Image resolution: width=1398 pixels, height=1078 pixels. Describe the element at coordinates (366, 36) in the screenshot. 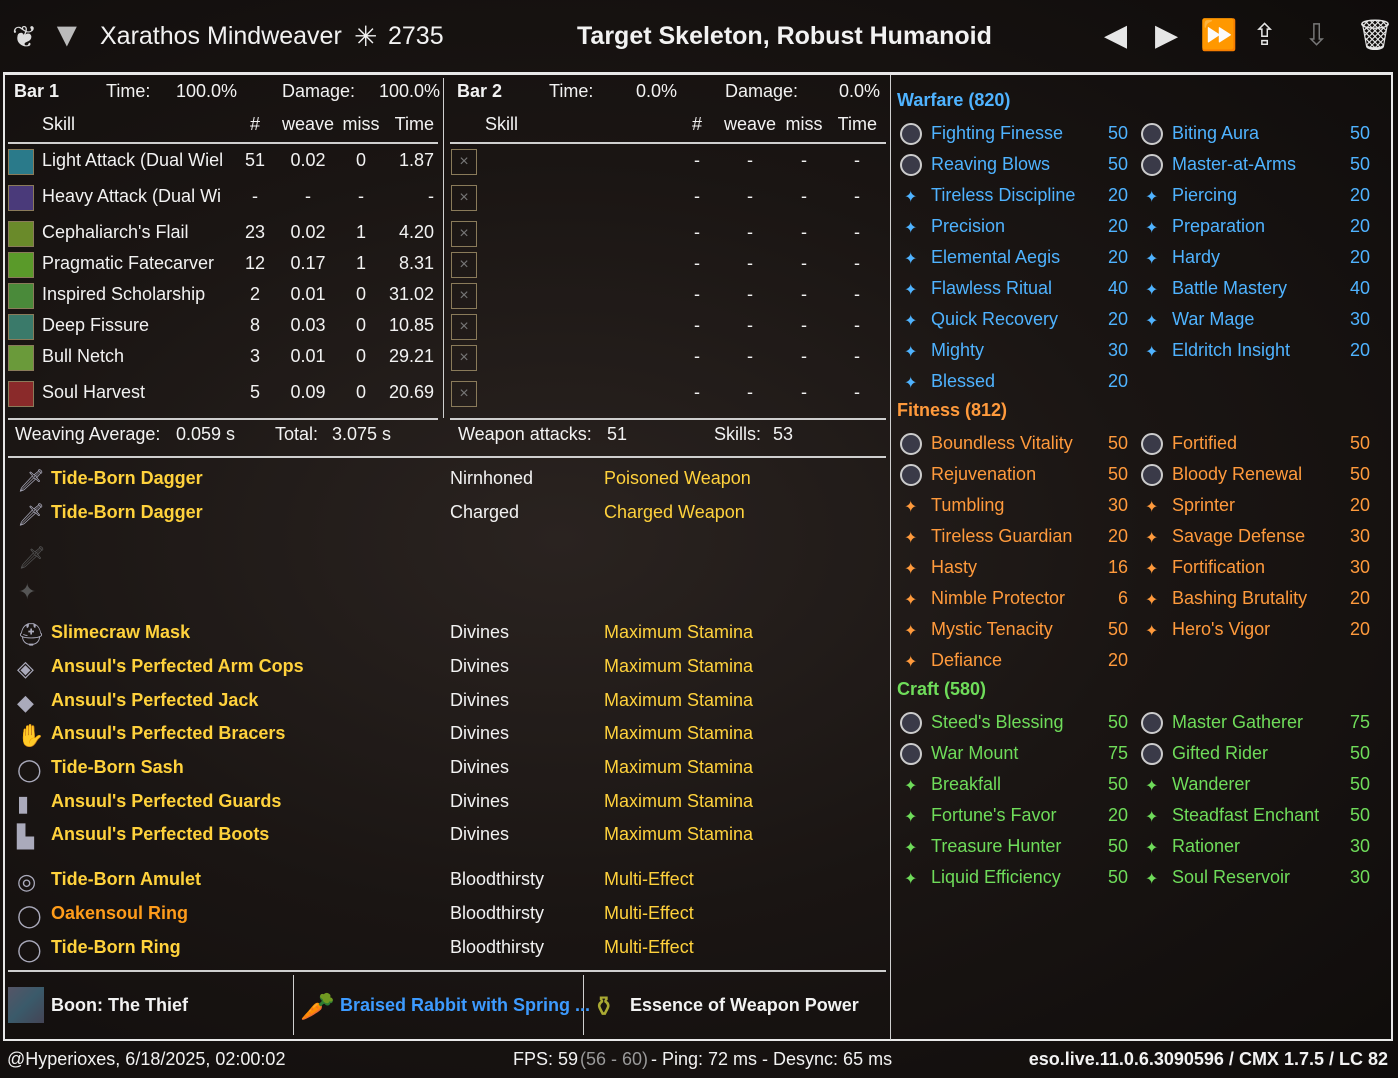

I see `champion-icon: ✳` at that location.